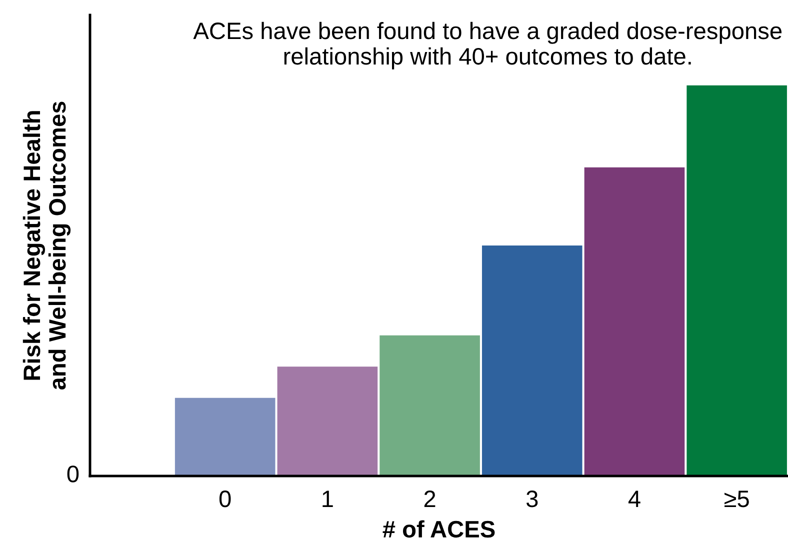  What do you see at coordinates (225, 499) in the screenshot?
I see `x-tick-label: 0` at bounding box center [225, 499].